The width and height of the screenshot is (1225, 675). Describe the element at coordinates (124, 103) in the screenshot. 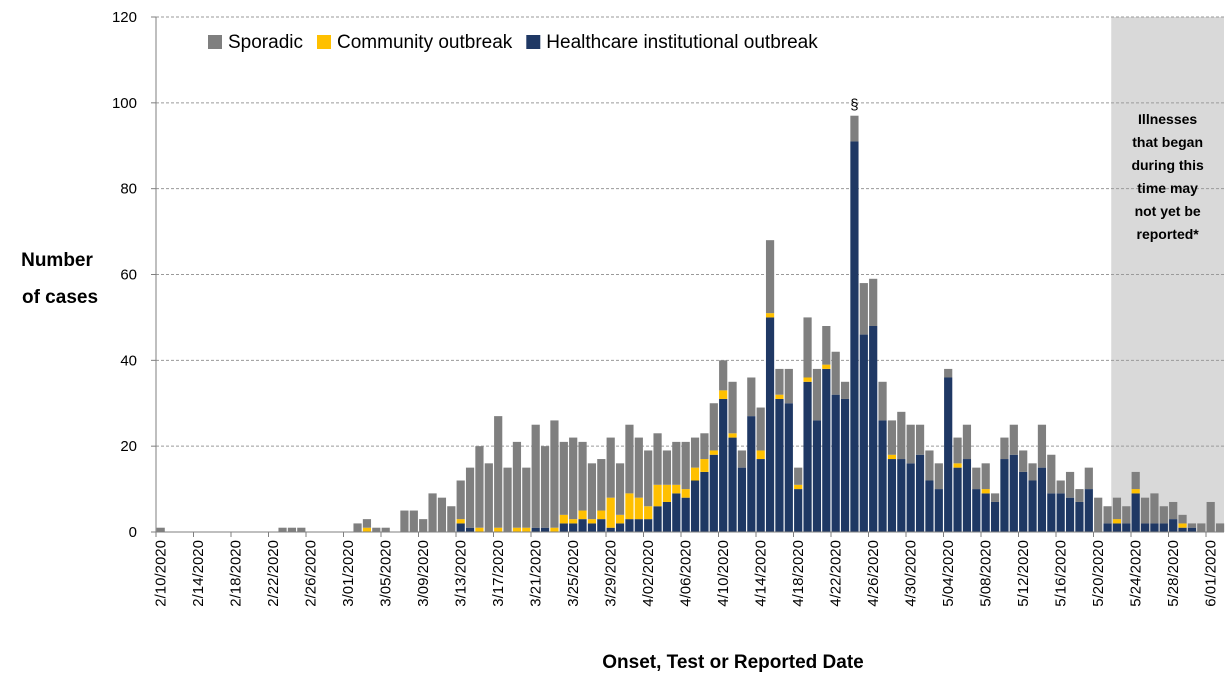

I see `y-tick-label: 100` at that location.